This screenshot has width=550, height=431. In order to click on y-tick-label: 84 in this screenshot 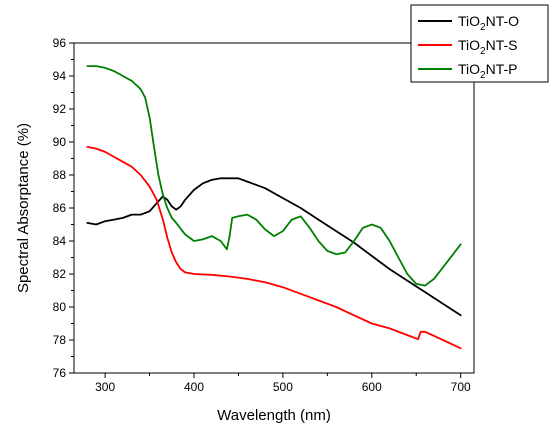, I will do `click(60, 241)`.